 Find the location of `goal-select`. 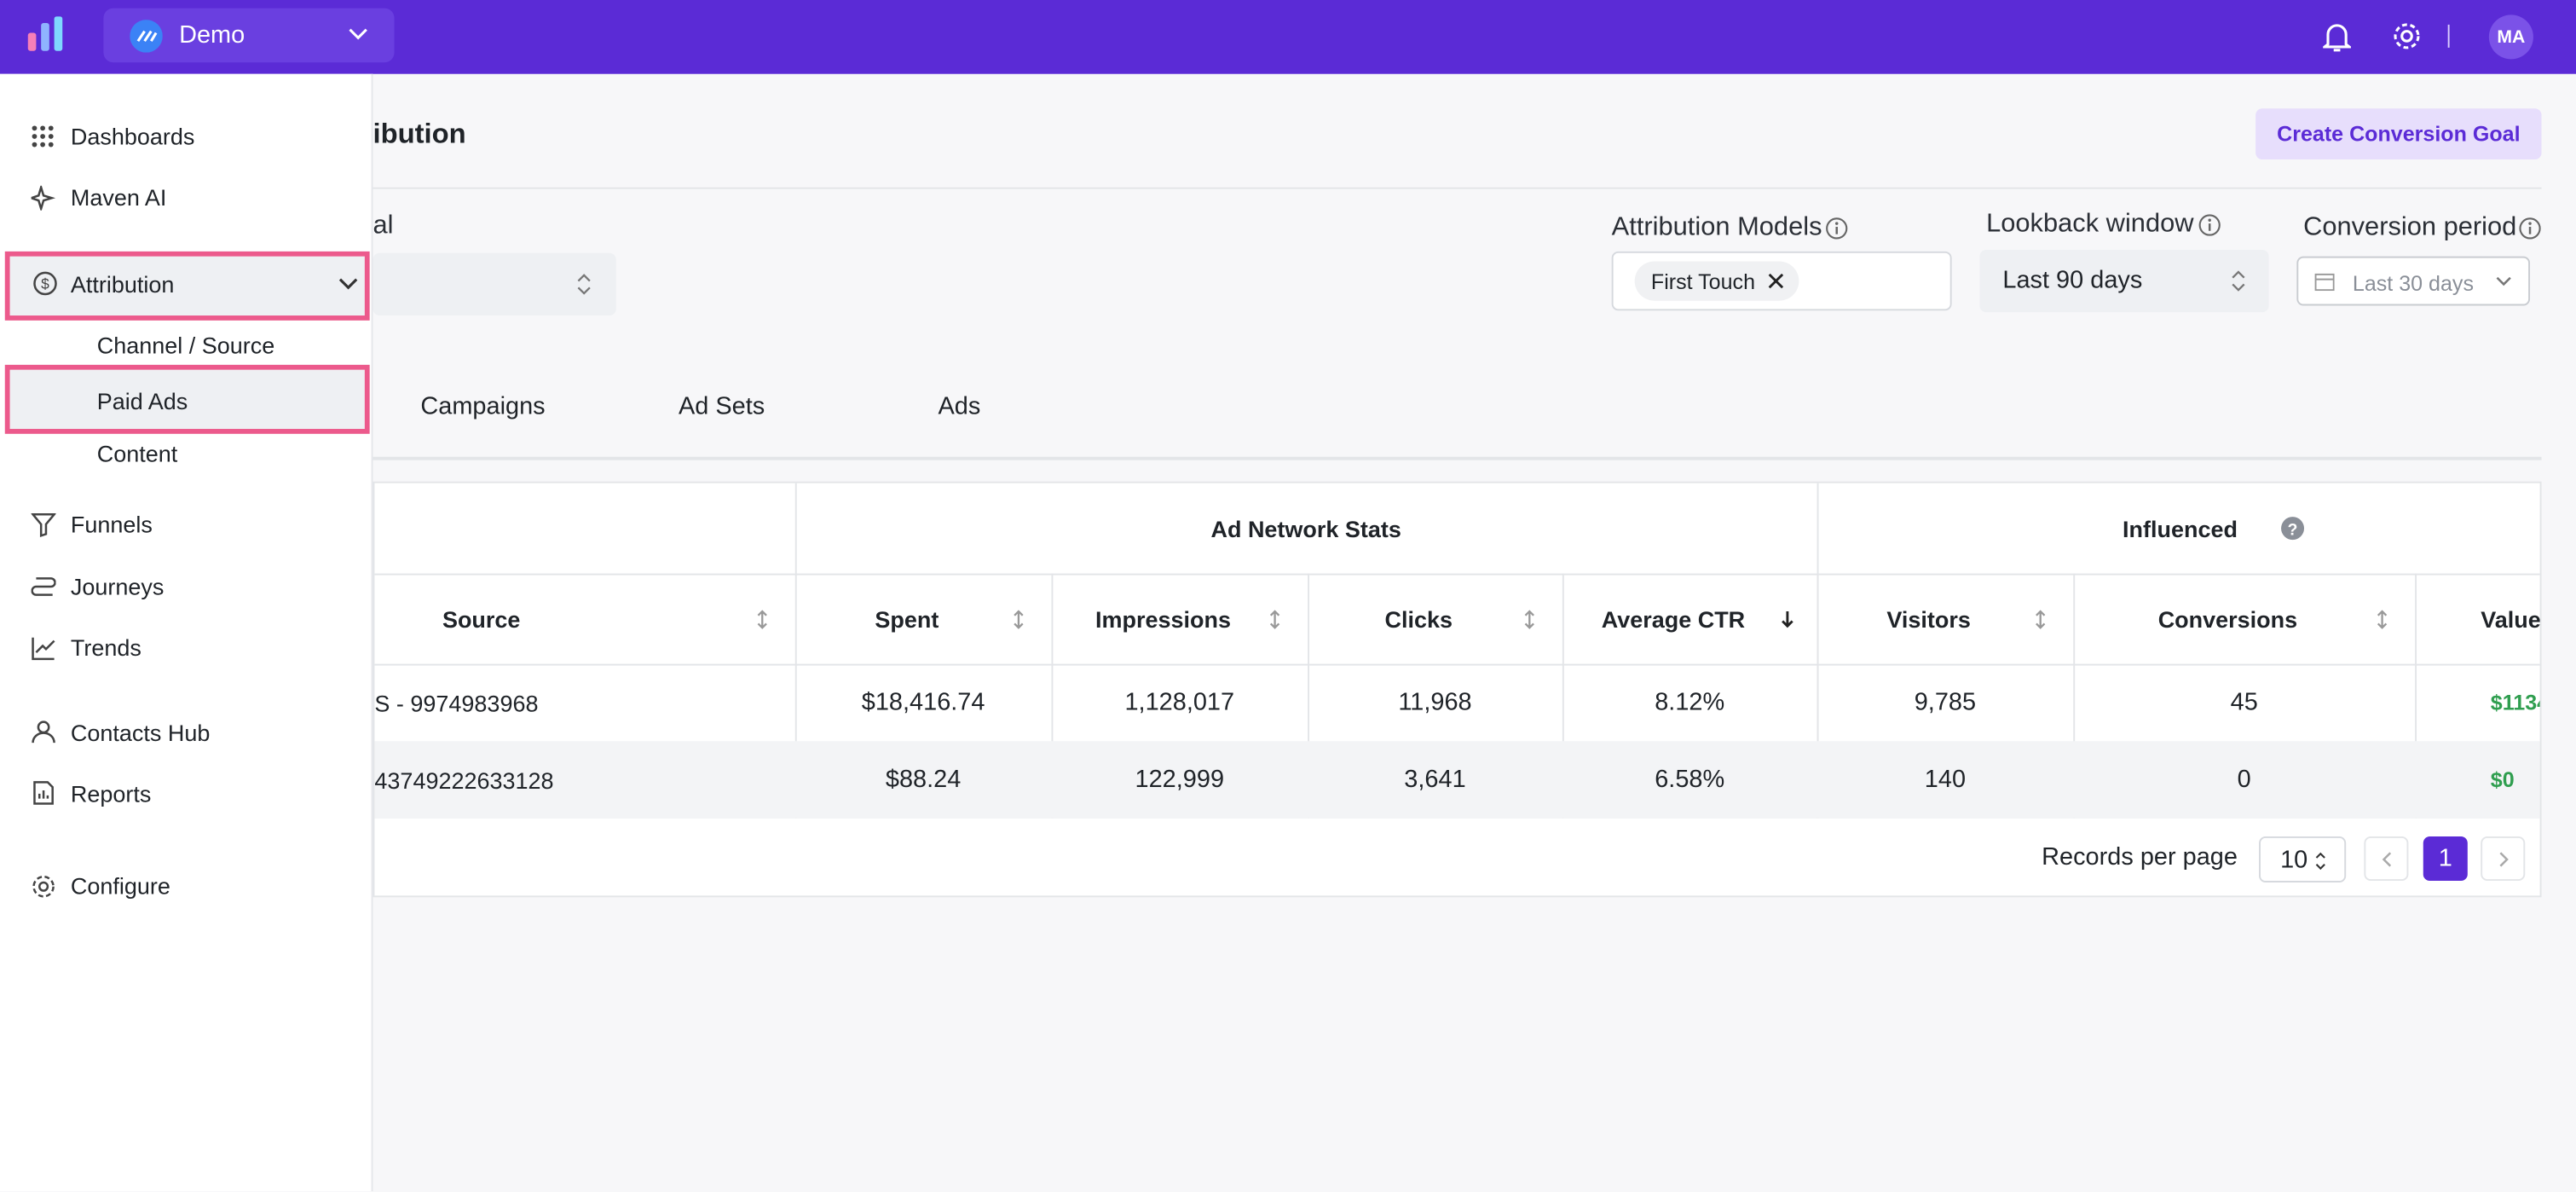

goal-select is located at coordinates (494, 284).